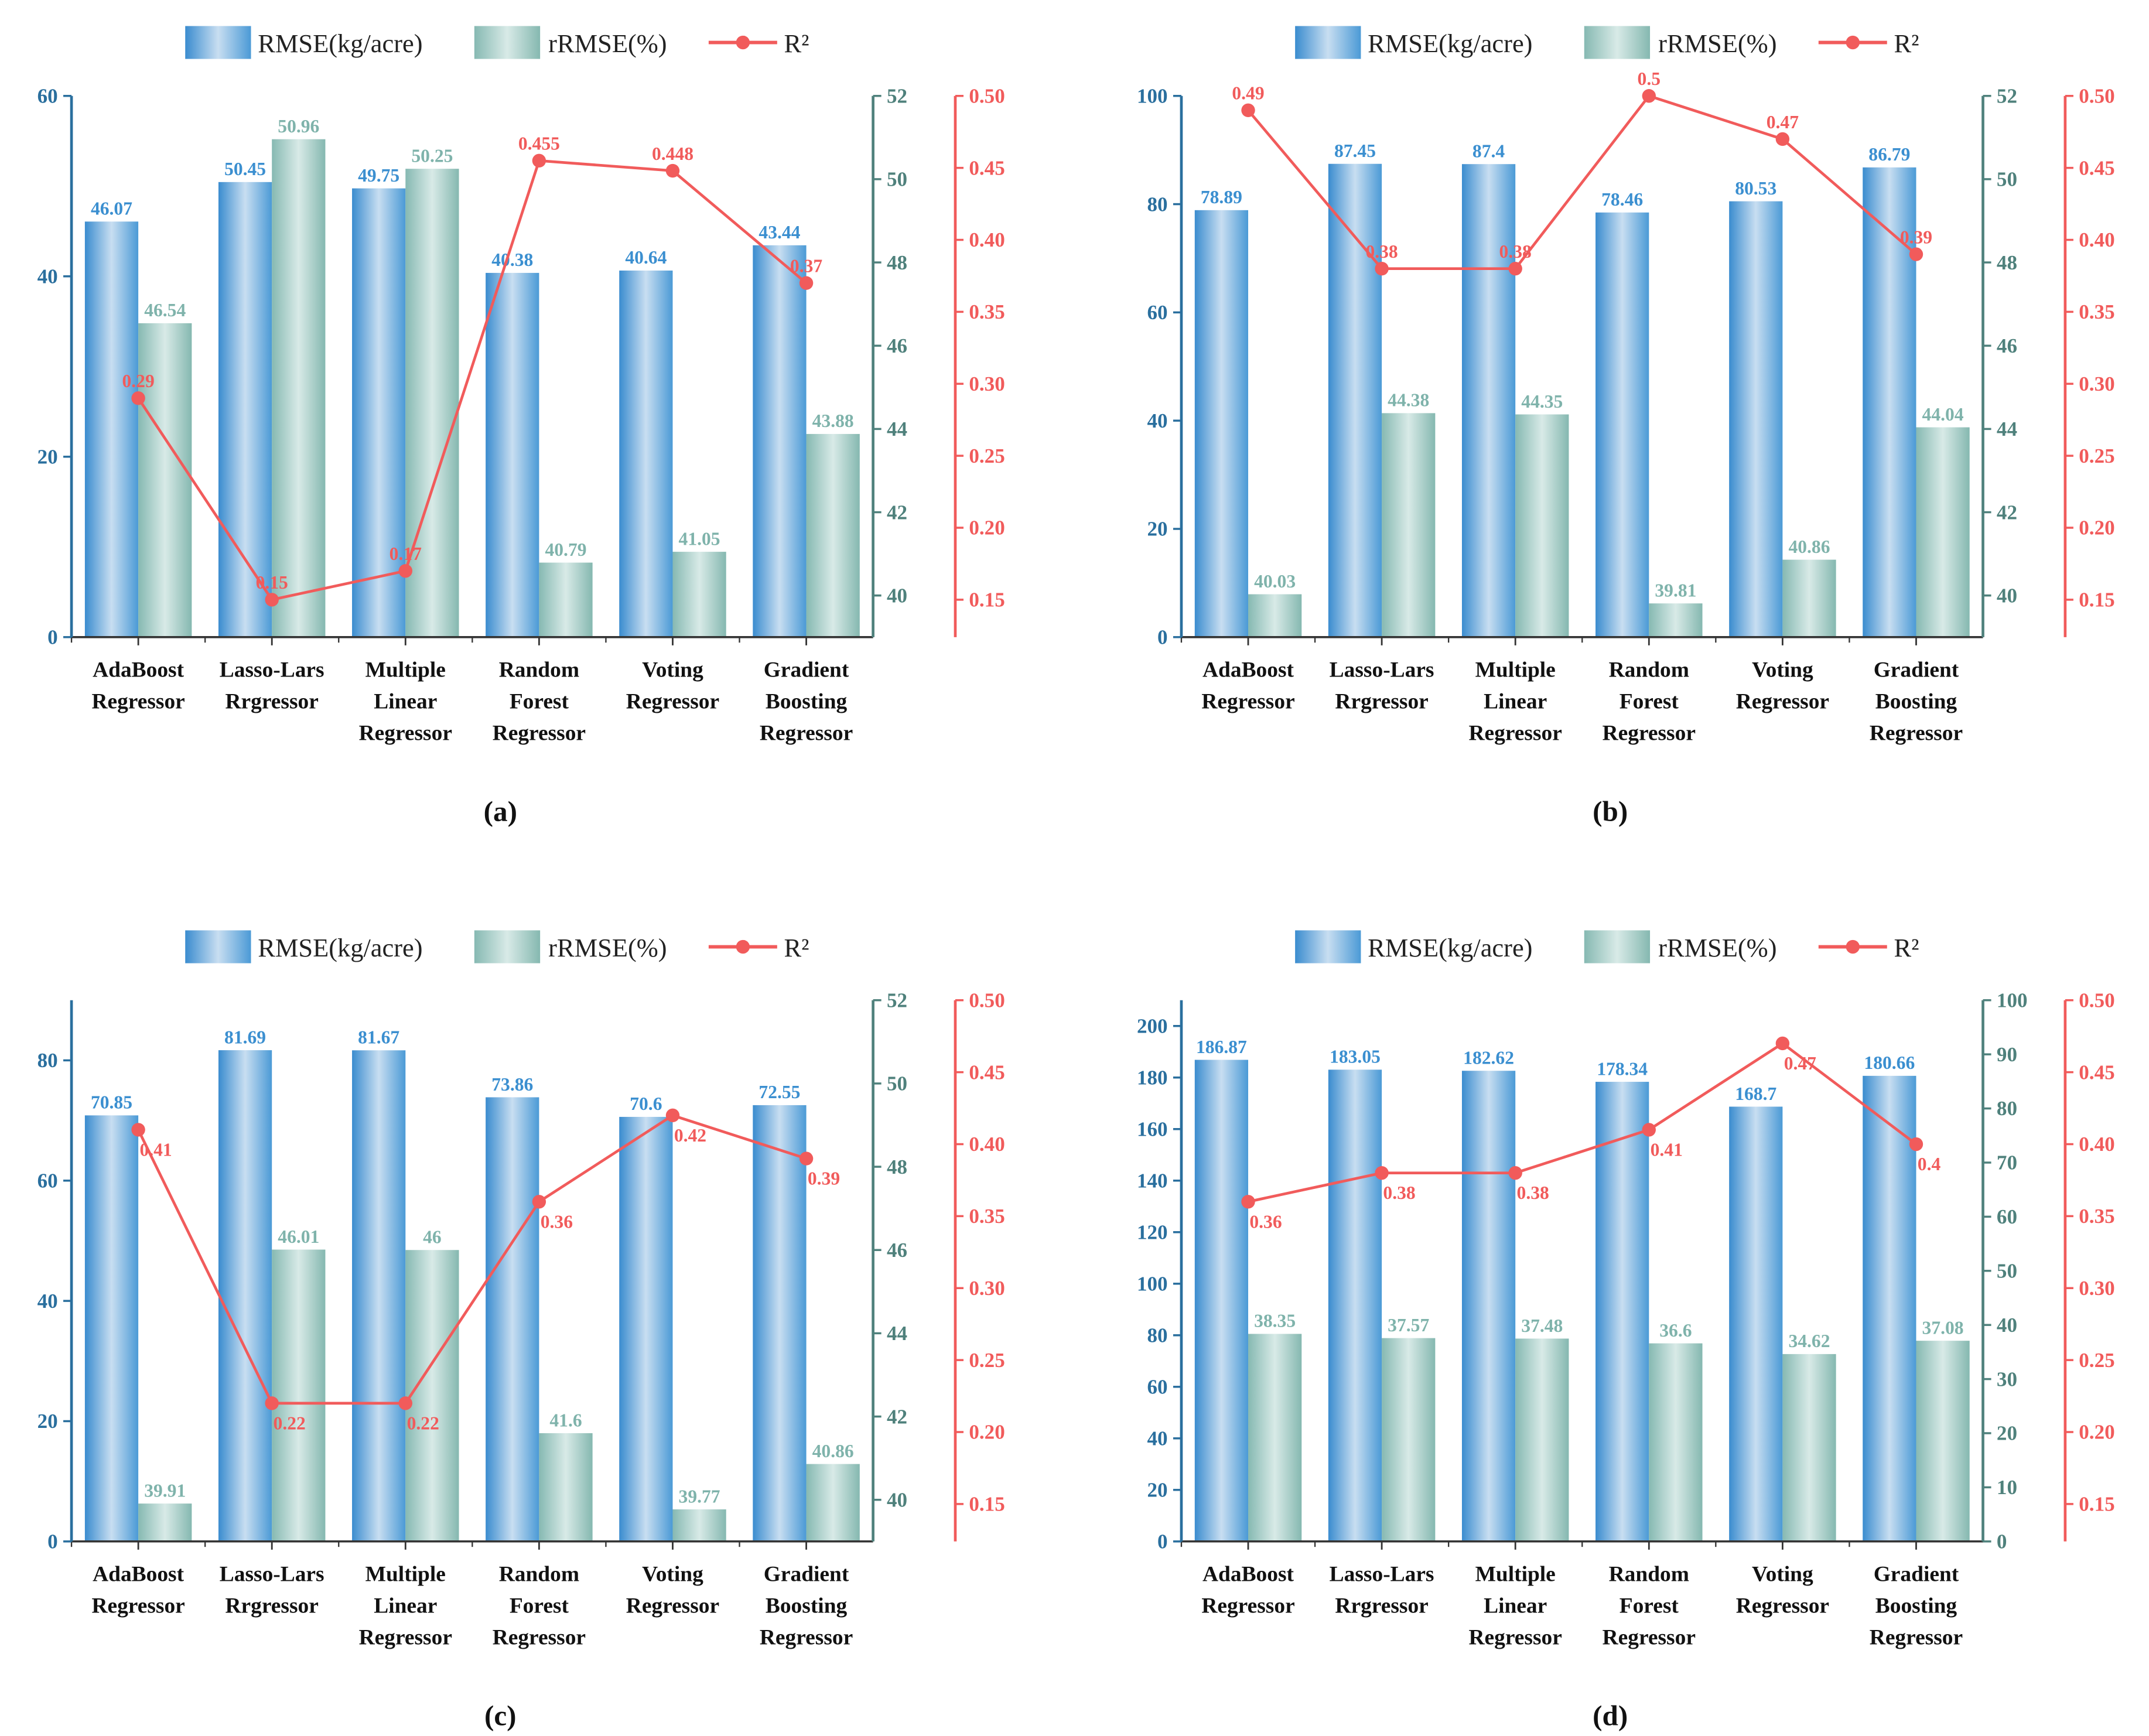  Describe the element at coordinates (1649, 701) in the screenshot. I see `x-tick-label: Forest` at that location.